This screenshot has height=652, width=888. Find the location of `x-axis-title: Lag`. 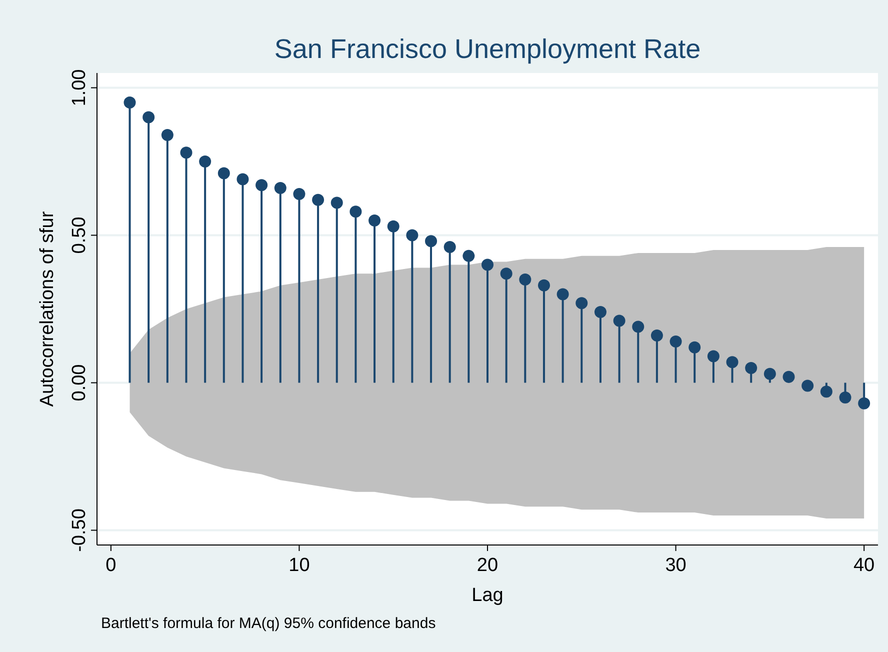

x-axis-title: Lag is located at coordinates (488, 595).